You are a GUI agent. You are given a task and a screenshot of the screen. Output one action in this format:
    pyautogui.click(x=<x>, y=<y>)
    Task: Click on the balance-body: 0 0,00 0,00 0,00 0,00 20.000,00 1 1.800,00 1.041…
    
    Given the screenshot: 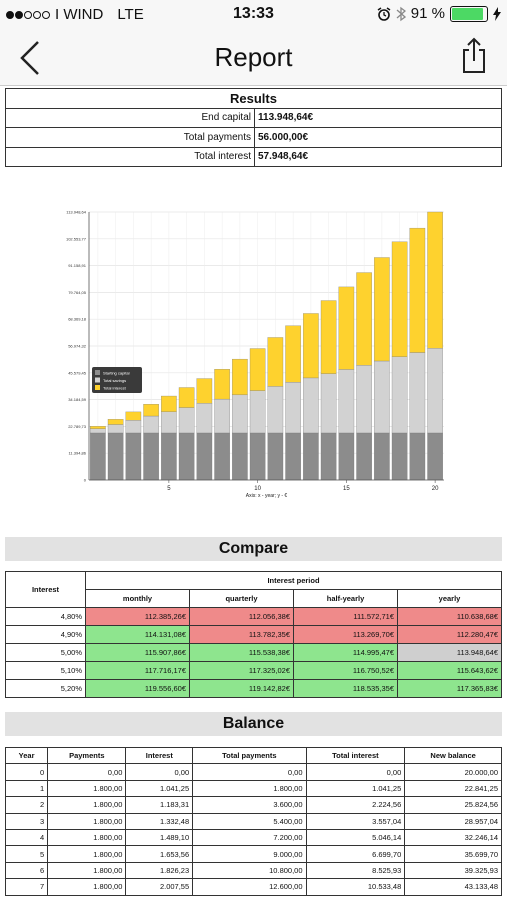 What is the action you would take?
    pyautogui.click(x=253, y=829)
    